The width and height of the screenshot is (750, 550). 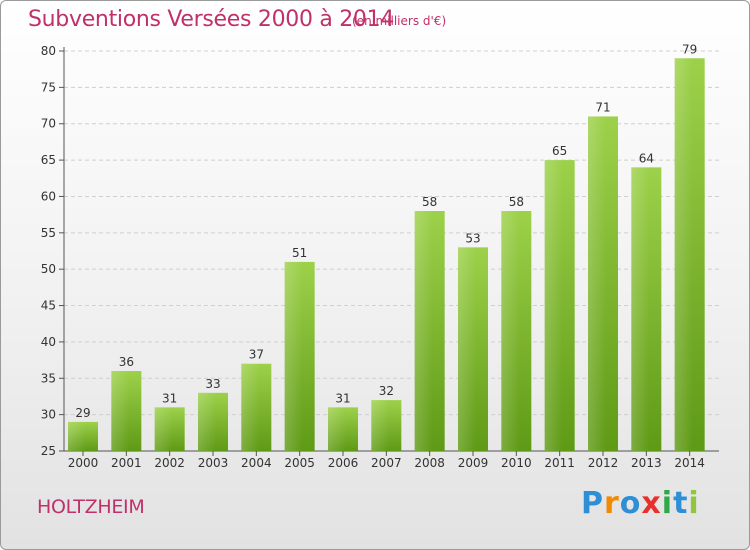 I want to click on logo-letter: r, so click(x=612, y=503).